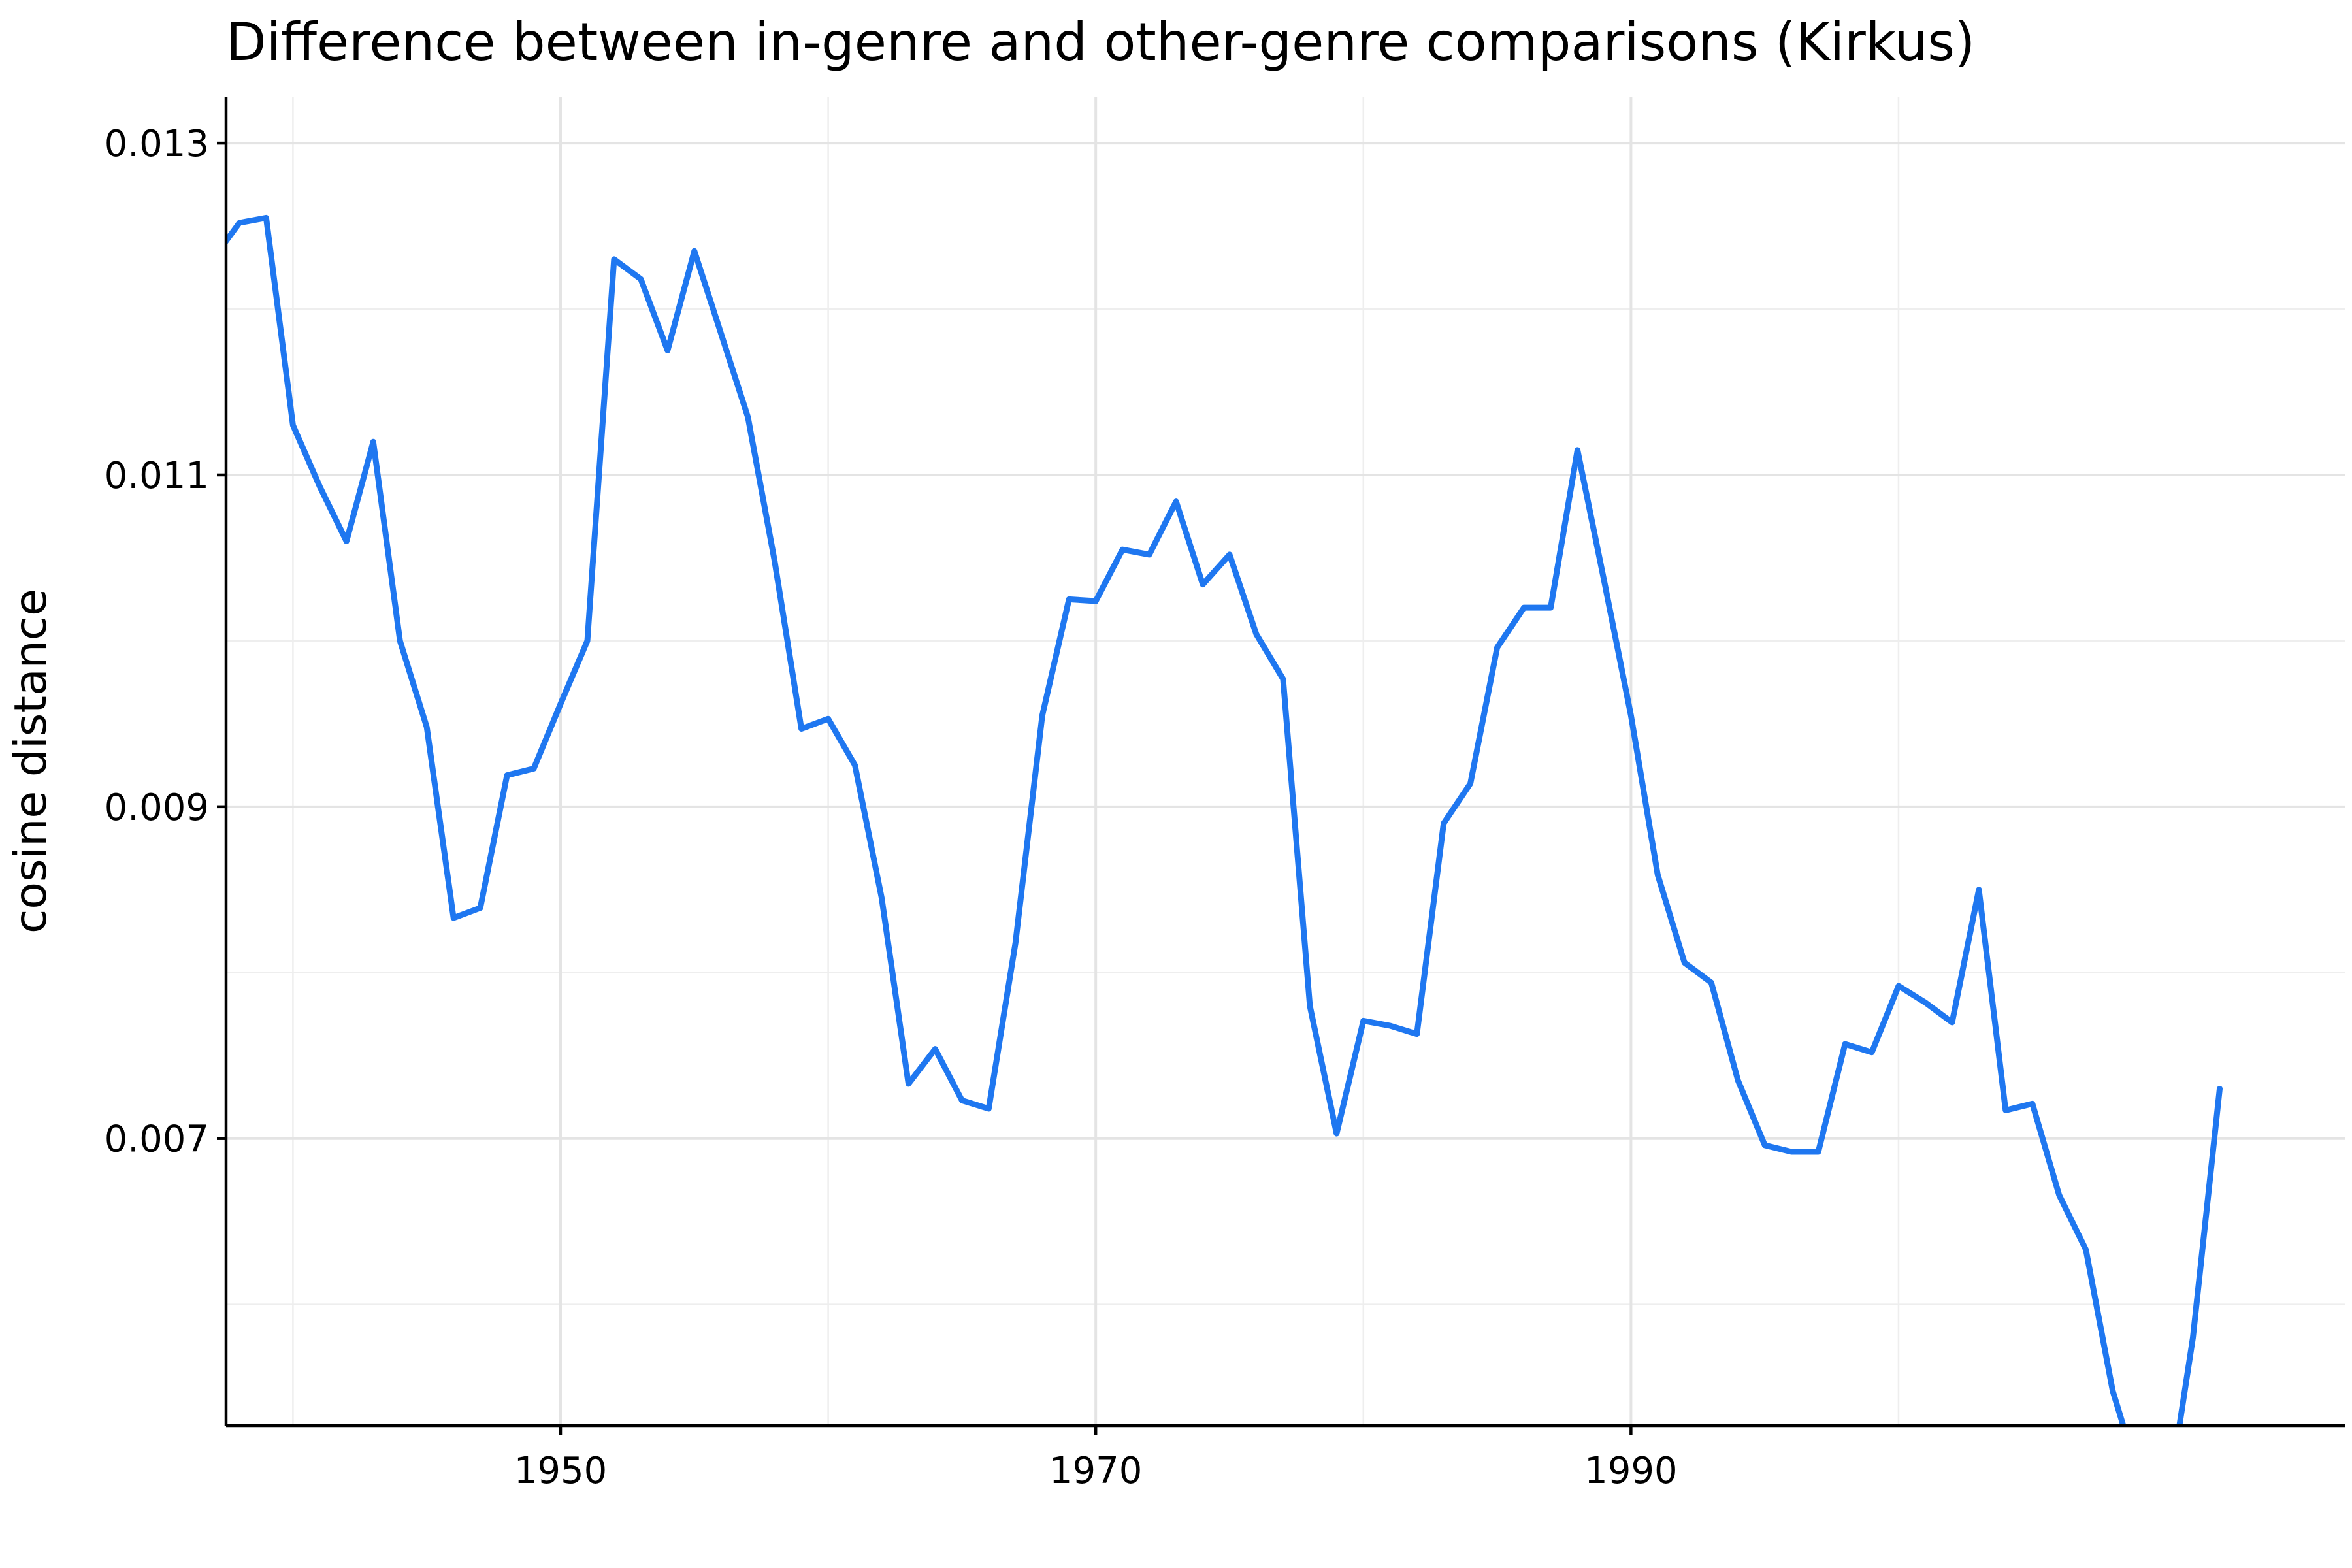  Describe the element at coordinates (561, 1471) in the screenshot. I see `x-tick-label-0: 1950` at that location.